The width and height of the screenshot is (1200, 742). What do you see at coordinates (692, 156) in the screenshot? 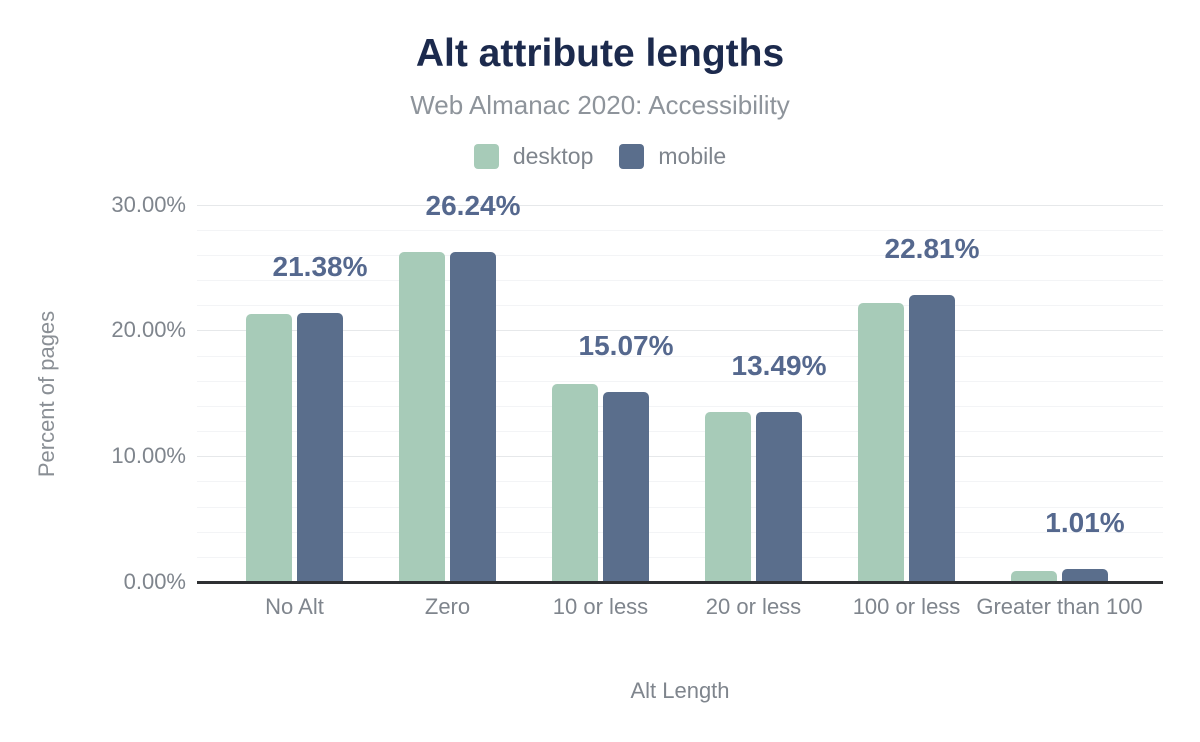
I see `legend-label-mobile: mobile` at bounding box center [692, 156].